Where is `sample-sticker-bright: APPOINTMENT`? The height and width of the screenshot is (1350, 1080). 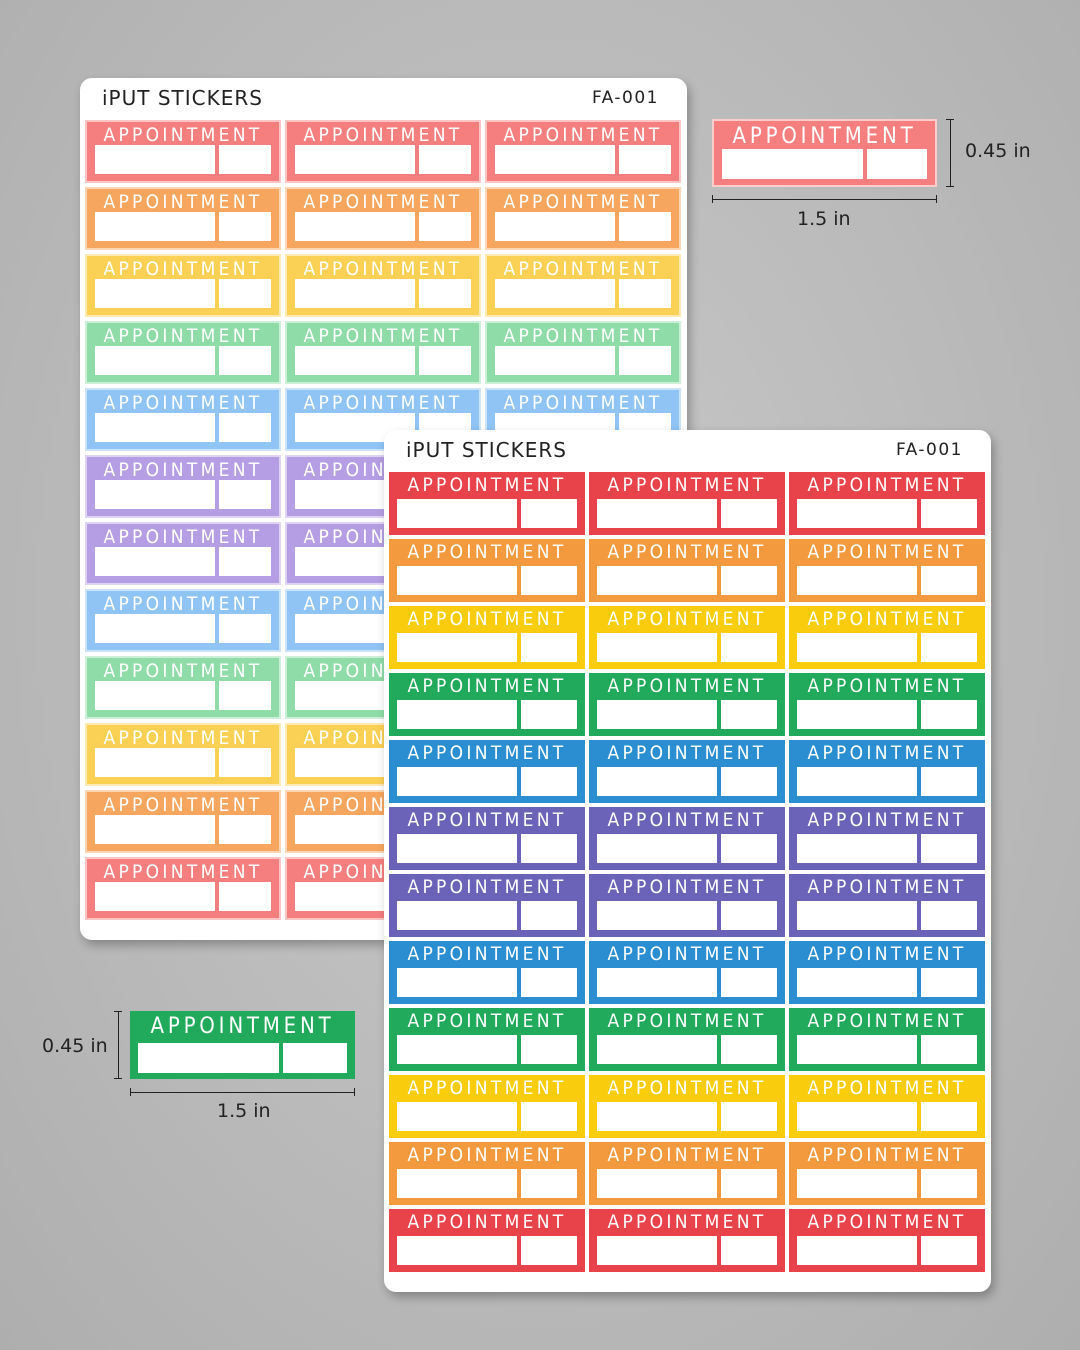 sample-sticker-bright: APPOINTMENT is located at coordinates (242, 1045).